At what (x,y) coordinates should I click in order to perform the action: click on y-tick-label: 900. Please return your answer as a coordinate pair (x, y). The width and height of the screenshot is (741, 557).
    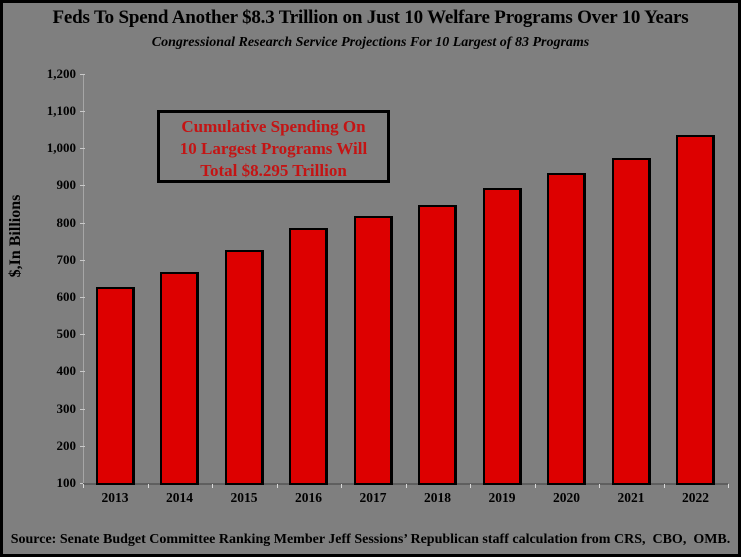
    Looking at the image, I should click on (66, 185).